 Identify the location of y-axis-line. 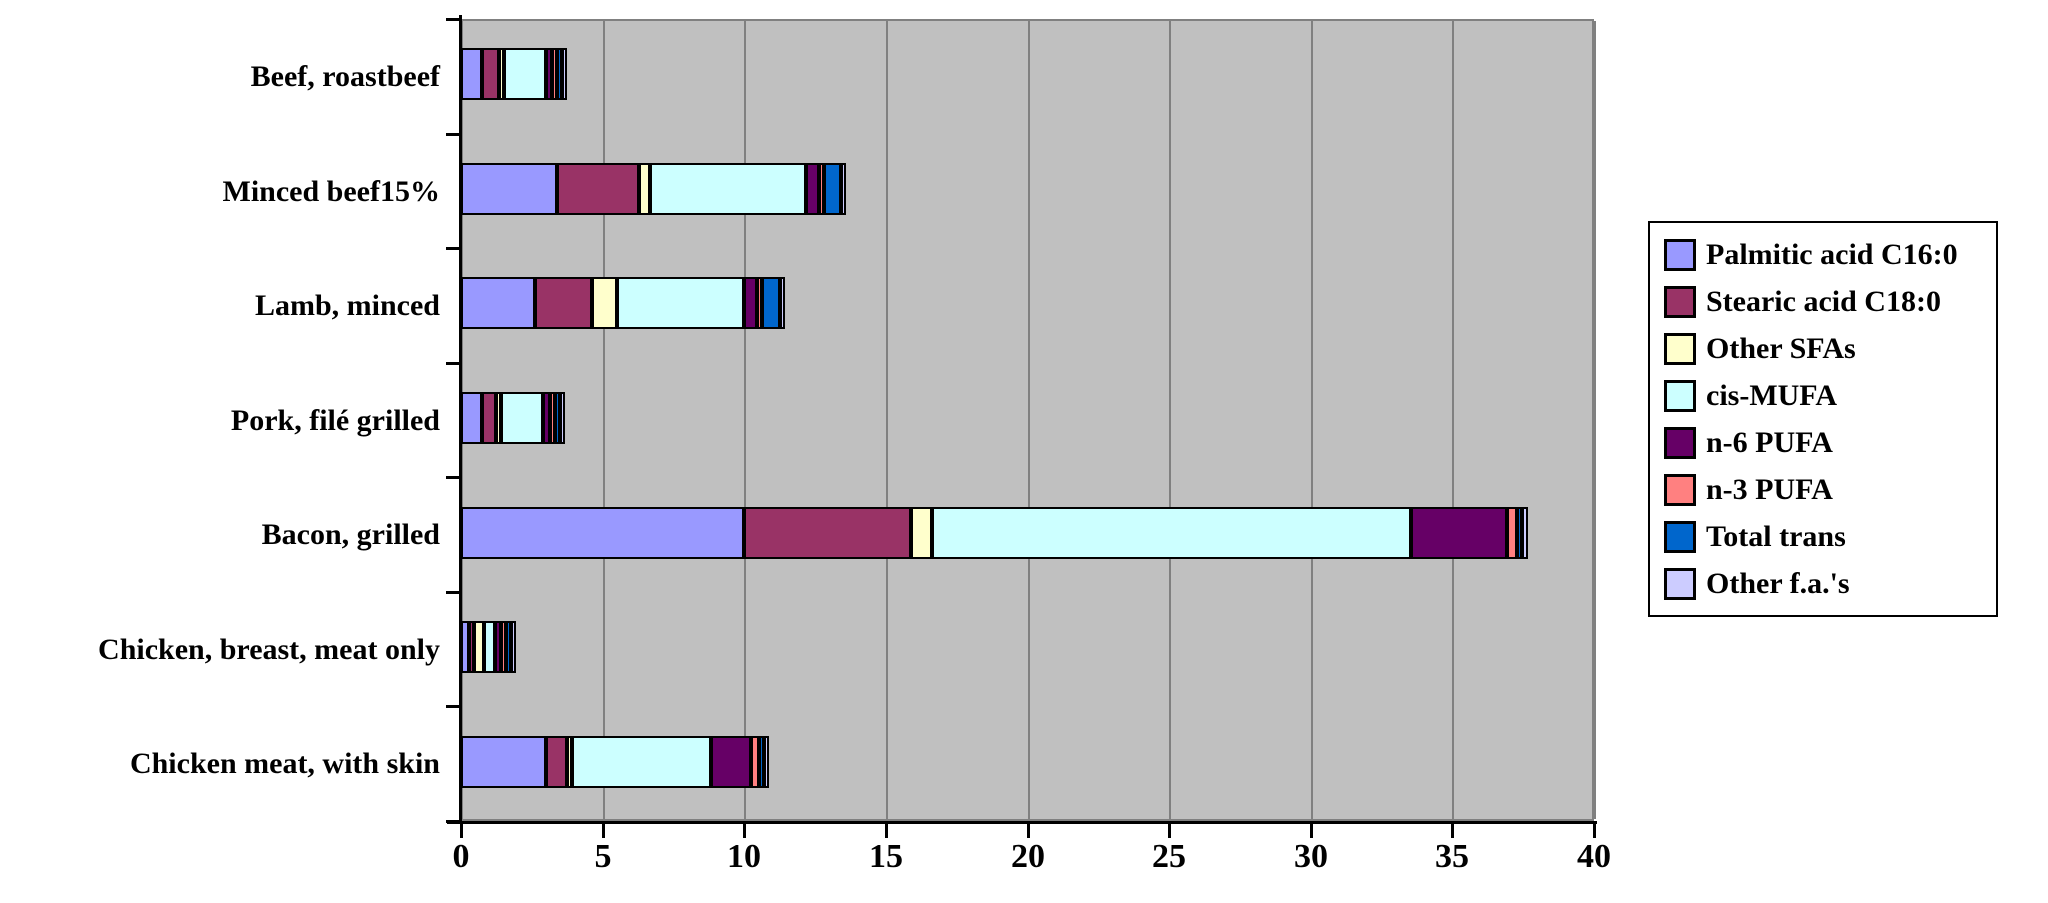
(460, 419).